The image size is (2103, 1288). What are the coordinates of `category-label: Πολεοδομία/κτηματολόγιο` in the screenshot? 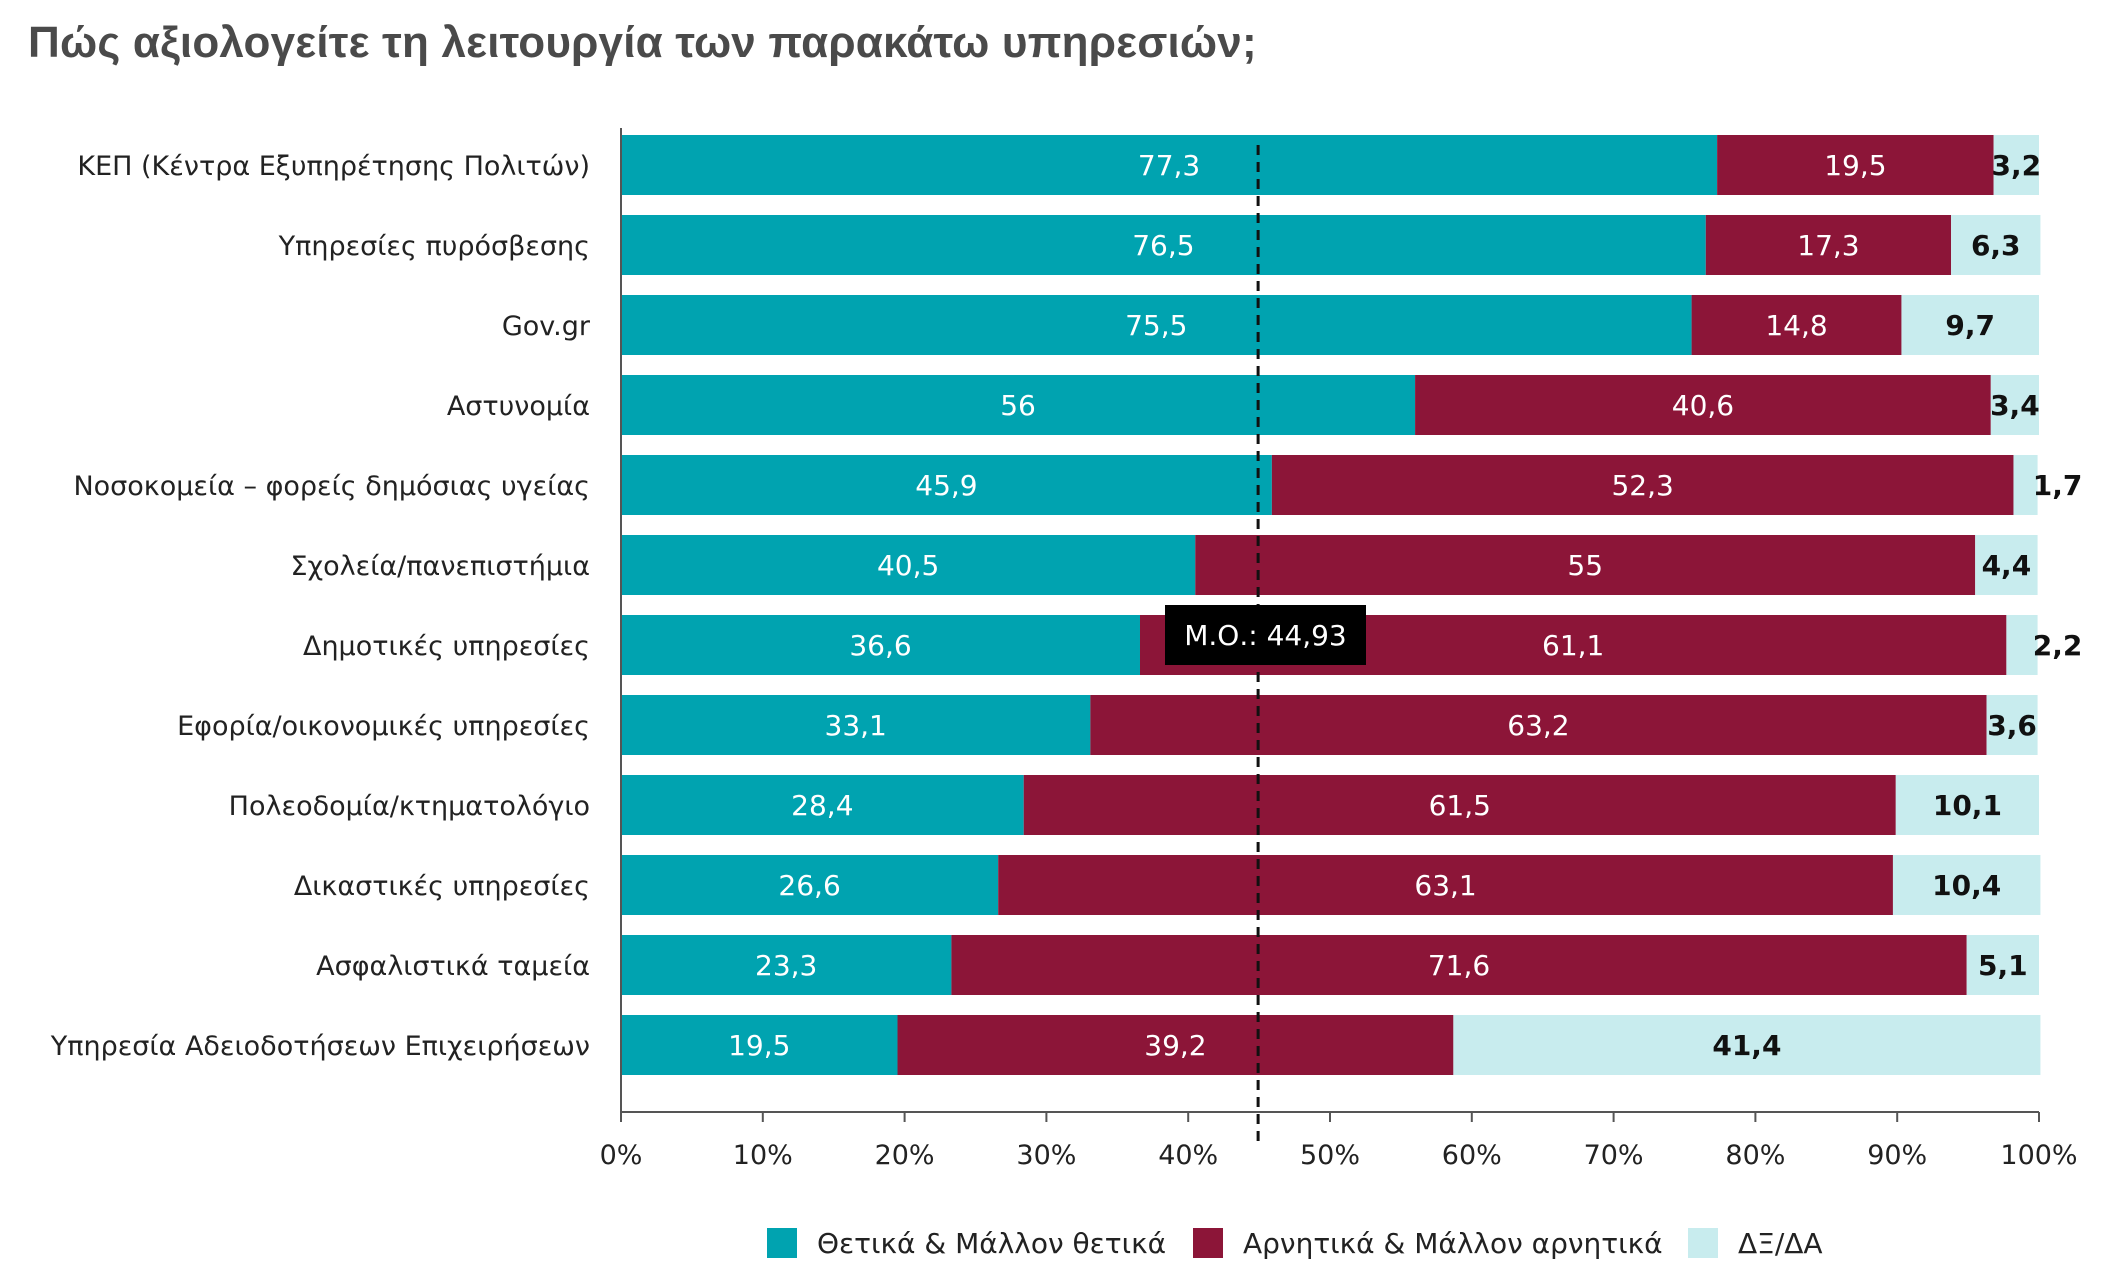 It's located at (409, 806).